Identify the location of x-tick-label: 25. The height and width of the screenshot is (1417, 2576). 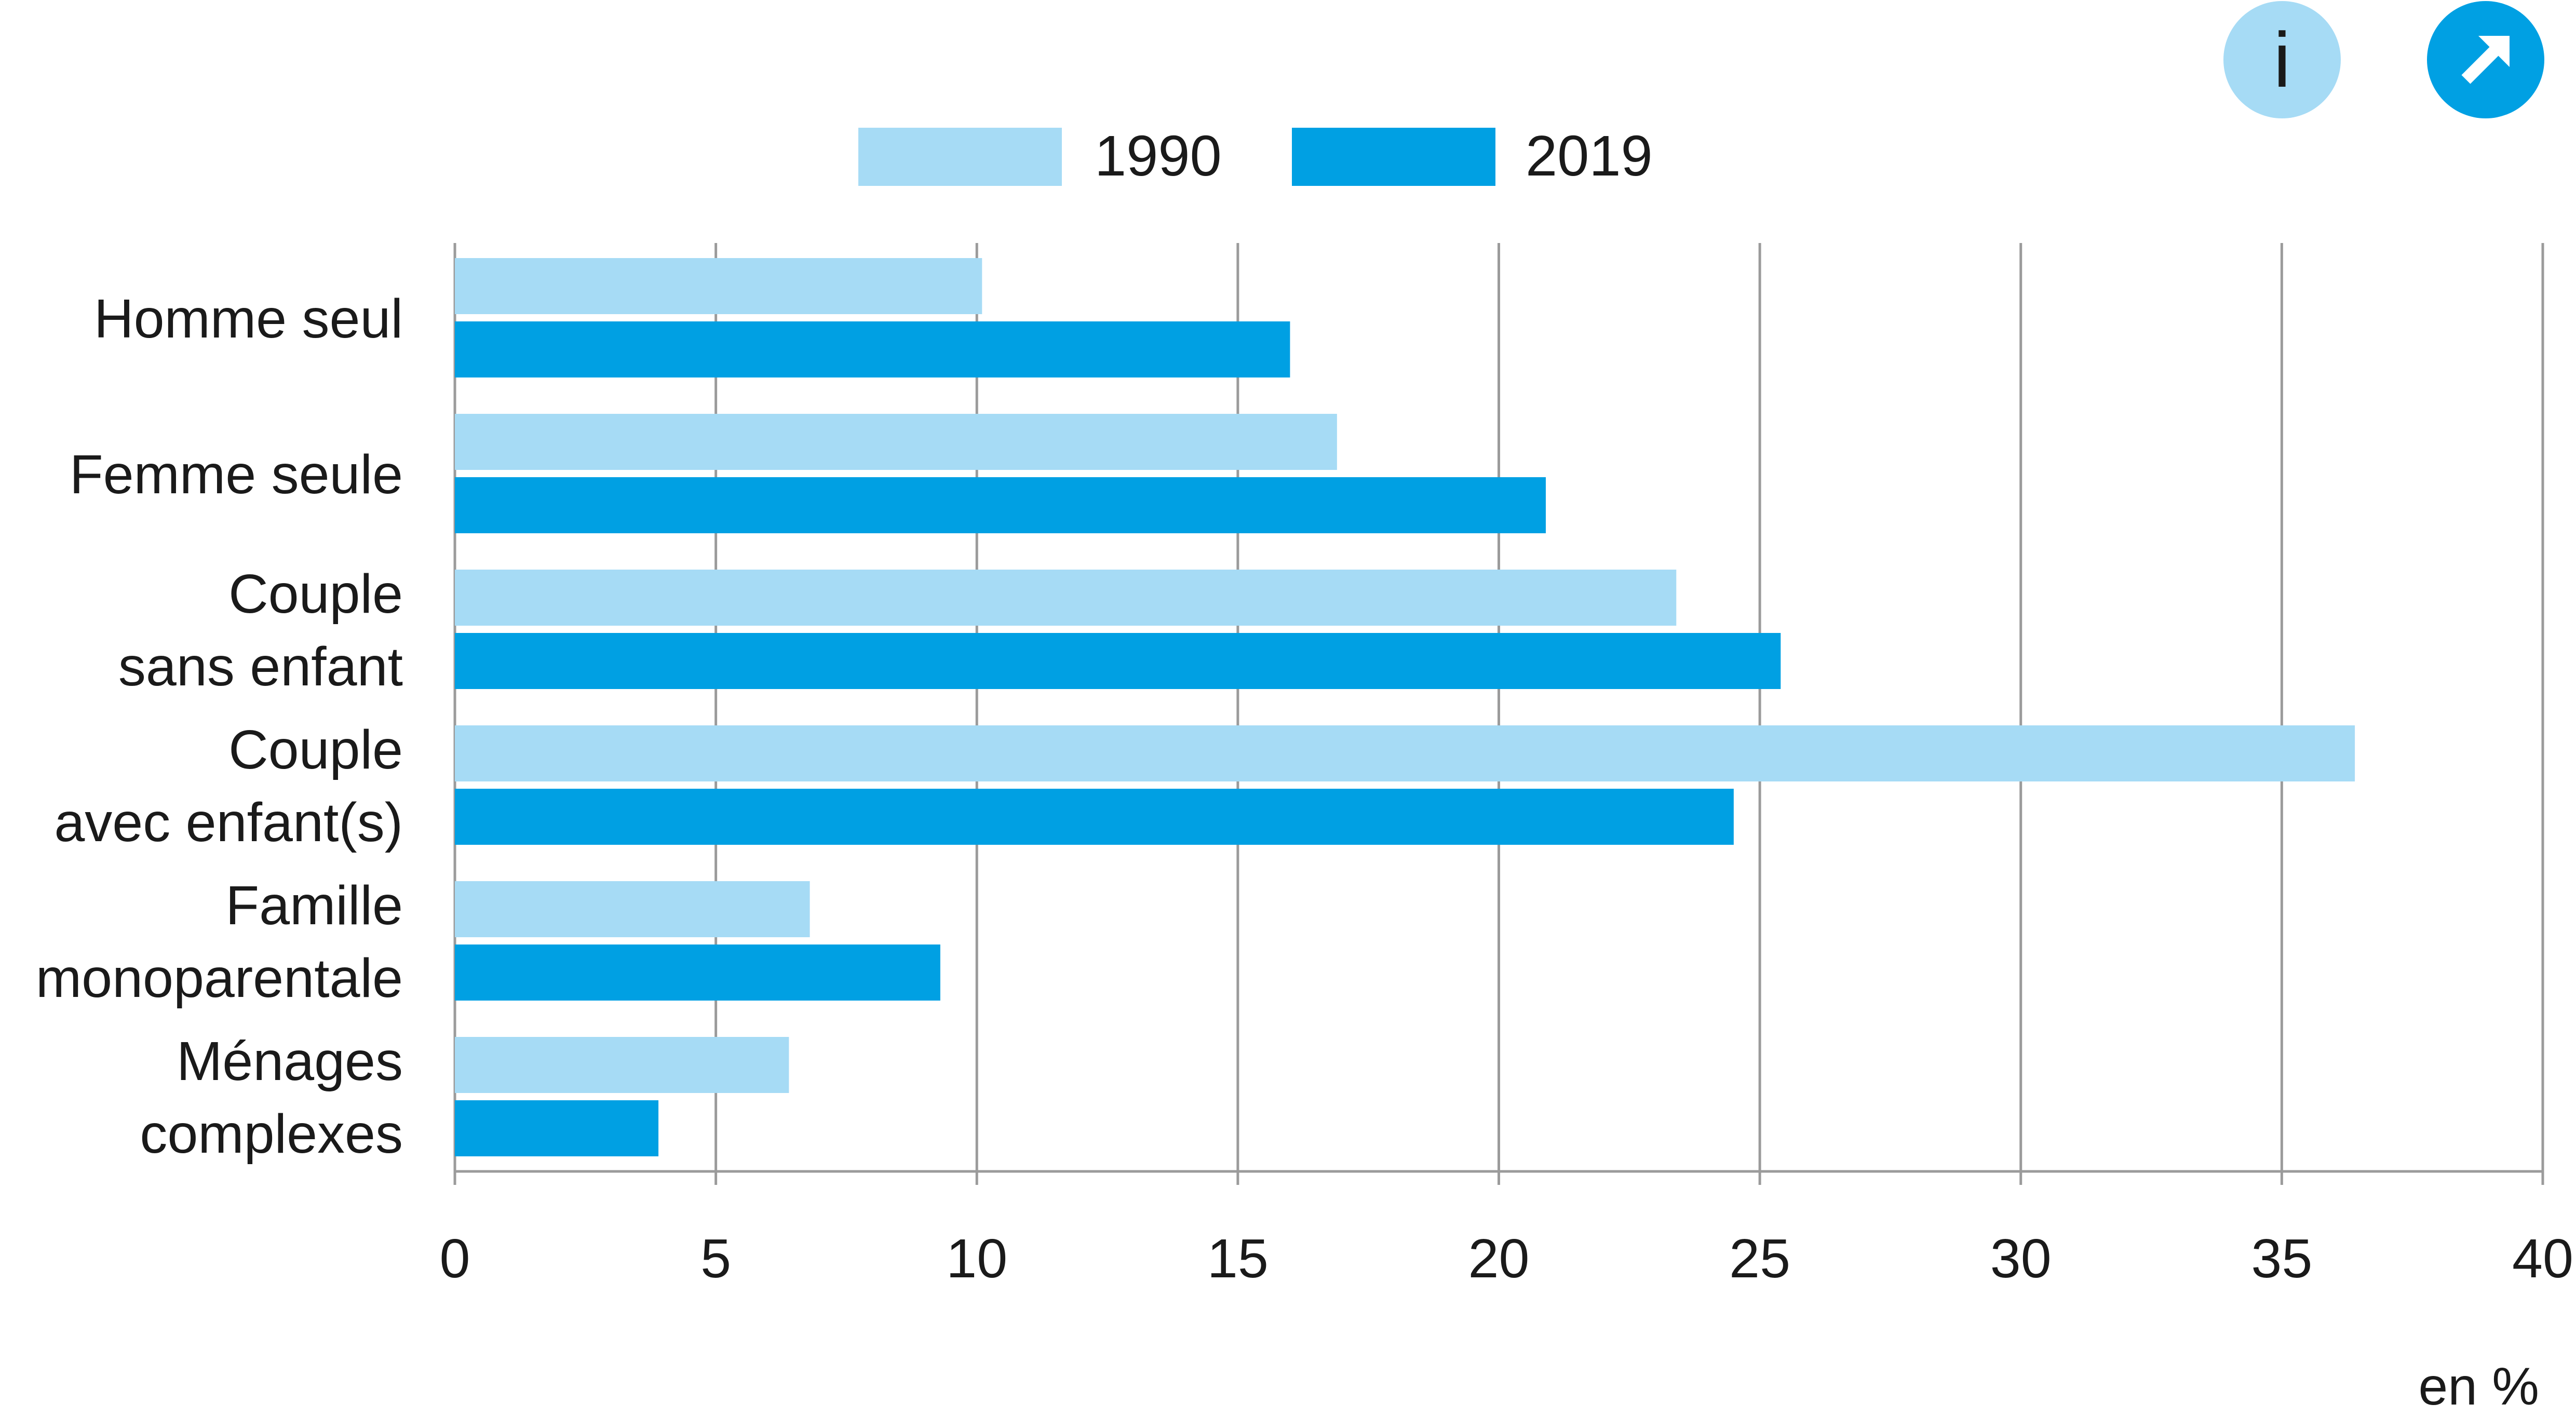
(1759, 1258).